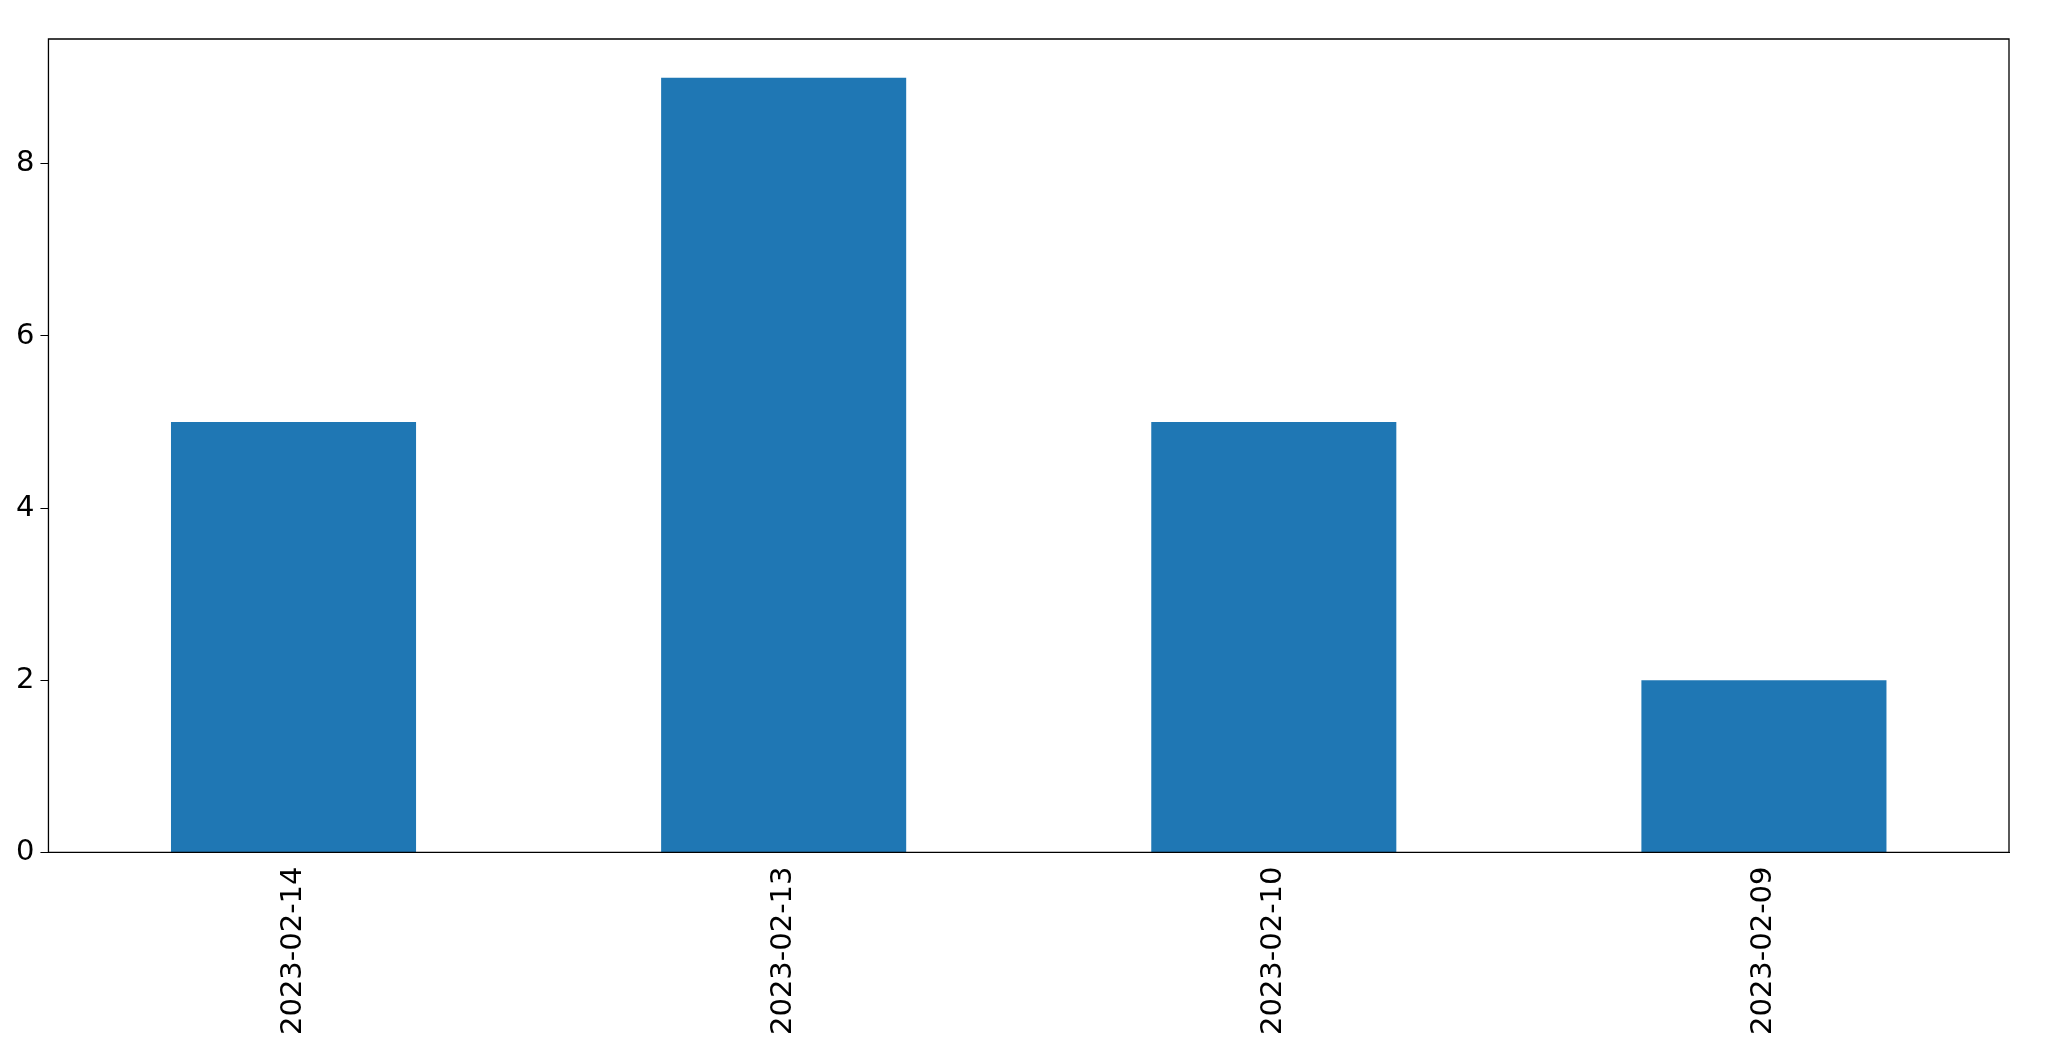  What do you see at coordinates (1271, 951) in the screenshot?
I see `x-tick-label: 2023-02-10` at bounding box center [1271, 951].